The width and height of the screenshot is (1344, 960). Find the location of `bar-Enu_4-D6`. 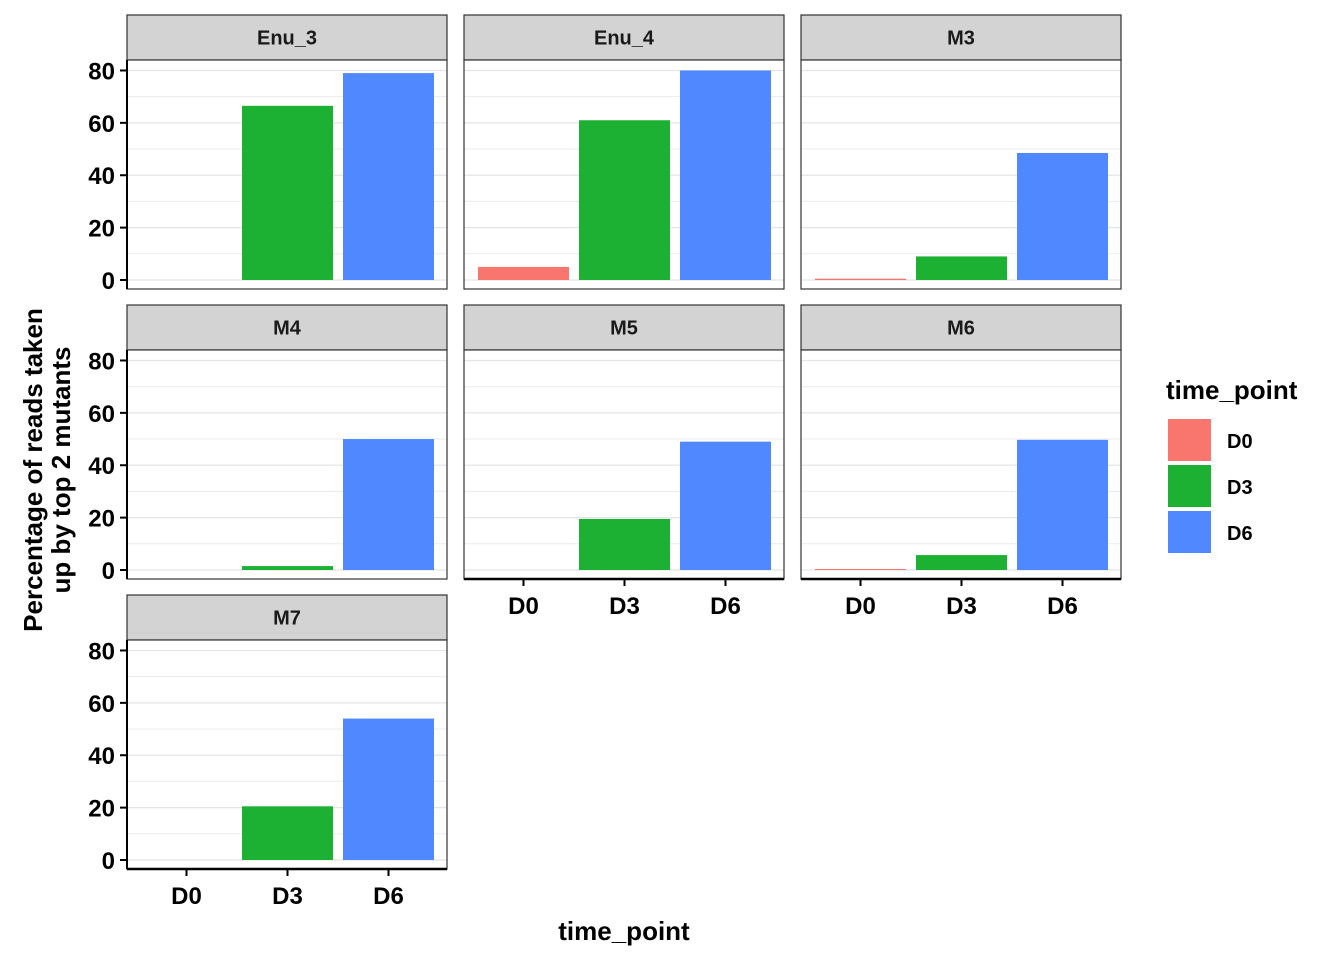

bar-Enu_4-D6 is located at coordinates (725, 175).